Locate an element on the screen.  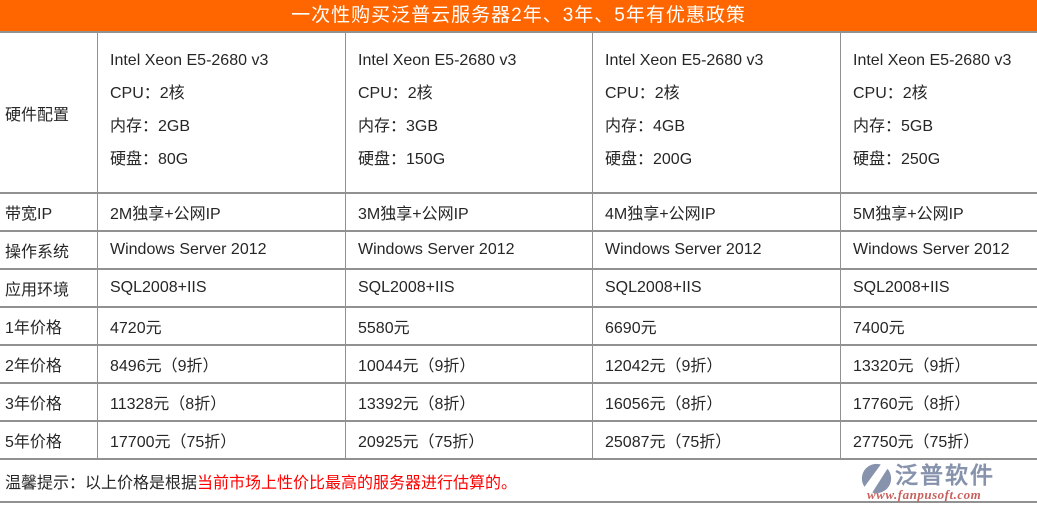
price-2y-cell-plan1: 8496元（9折） is located at coordinates (221, 365).